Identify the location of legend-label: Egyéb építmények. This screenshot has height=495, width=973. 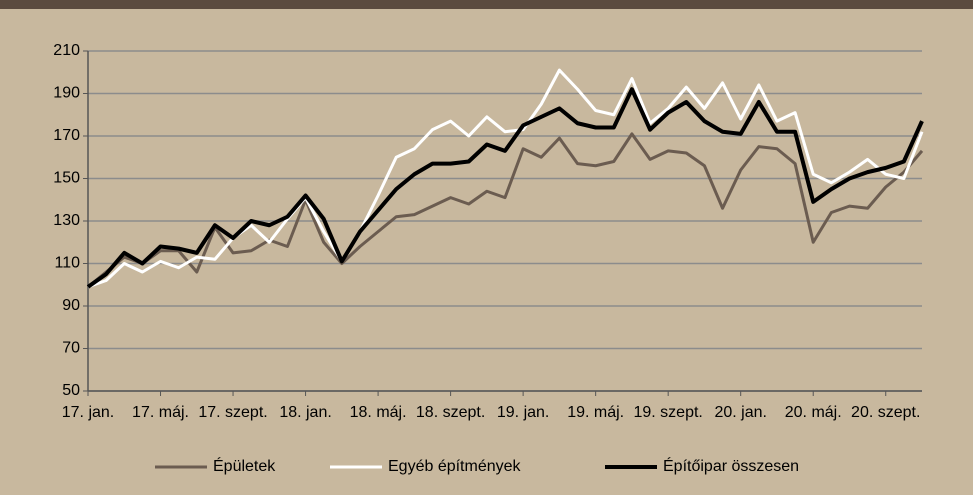
(455, 466).